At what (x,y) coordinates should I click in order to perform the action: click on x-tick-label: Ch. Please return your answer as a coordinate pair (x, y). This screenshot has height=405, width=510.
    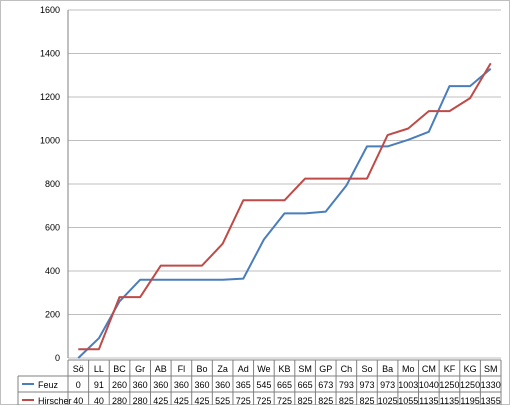
    Looking at the image, I should click on (347, 369).